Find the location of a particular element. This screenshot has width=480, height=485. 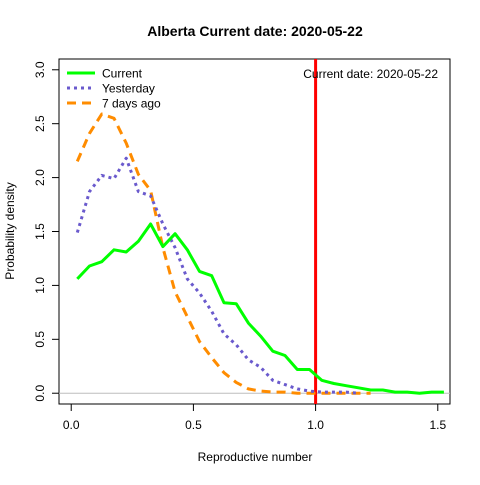

y-tick-label: 3.0 is located at coordinates (40, 69).